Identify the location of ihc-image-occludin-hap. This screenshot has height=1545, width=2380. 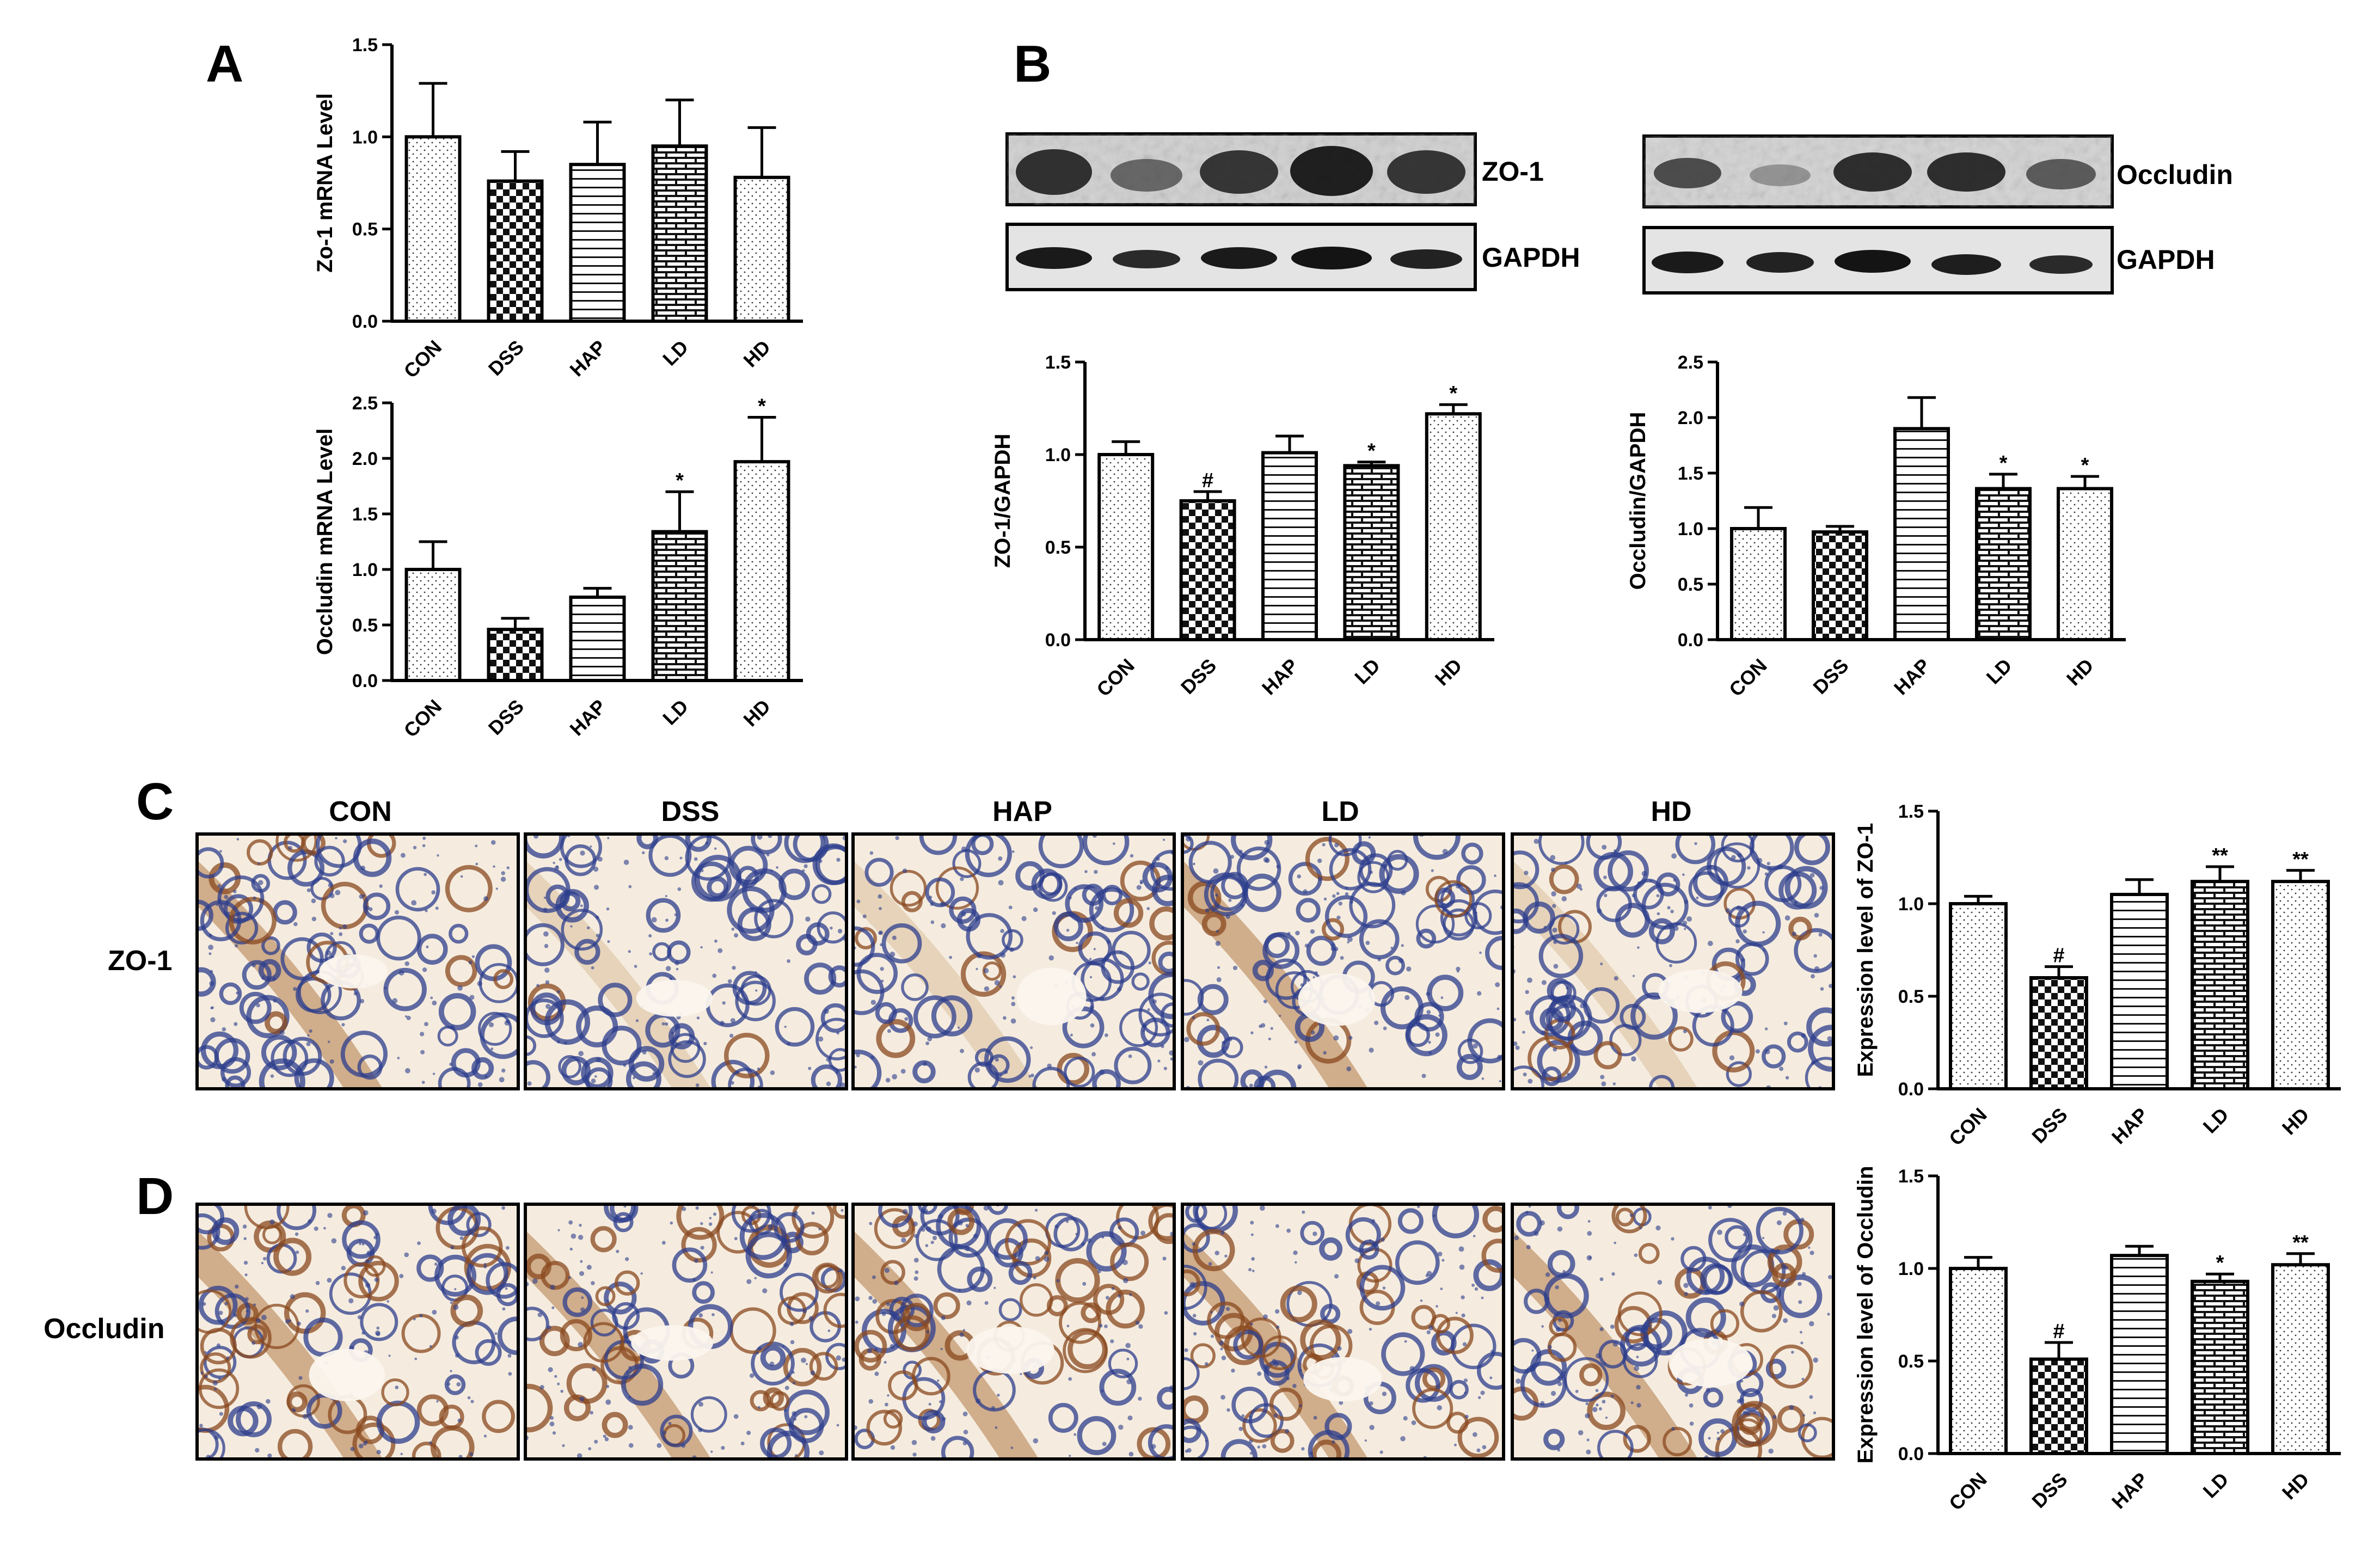
(1013, 1332).